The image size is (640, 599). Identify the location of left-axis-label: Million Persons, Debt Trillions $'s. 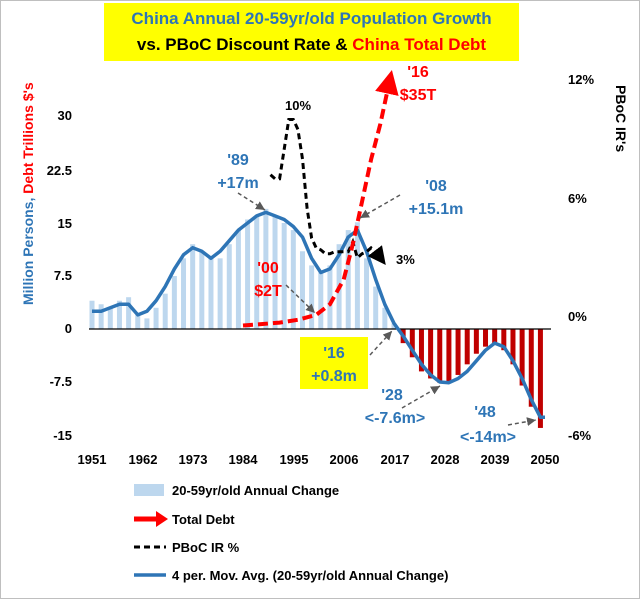
(28, 193).